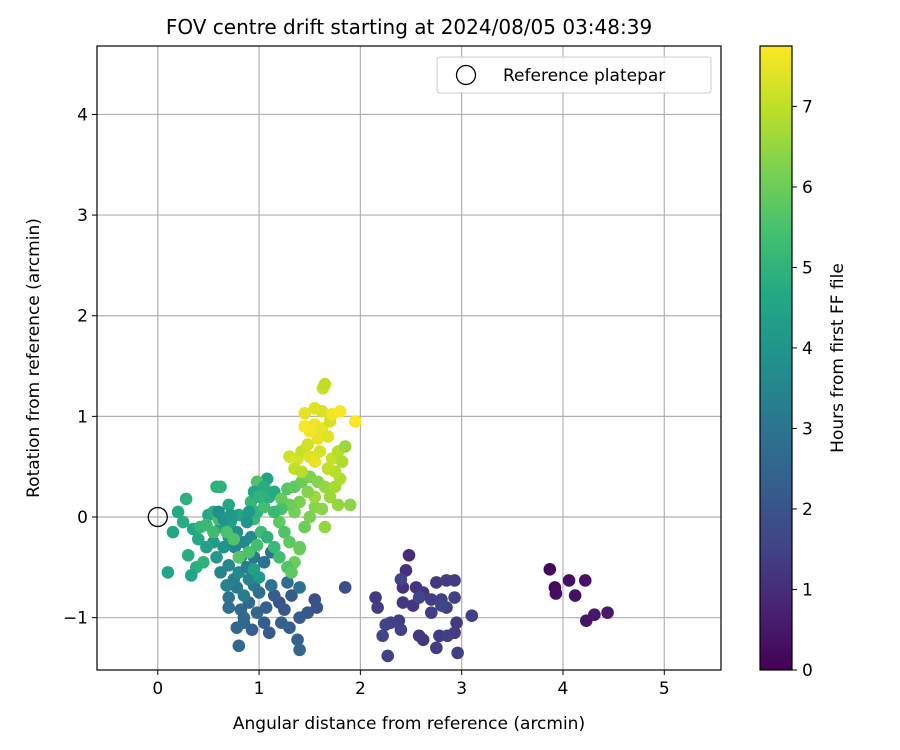 This screenshot has height=750, width=900. What do you see at coordinates (259, 689) in the screenshot?
I see `x-tick-label: 1` at bounding box center [259, 689].